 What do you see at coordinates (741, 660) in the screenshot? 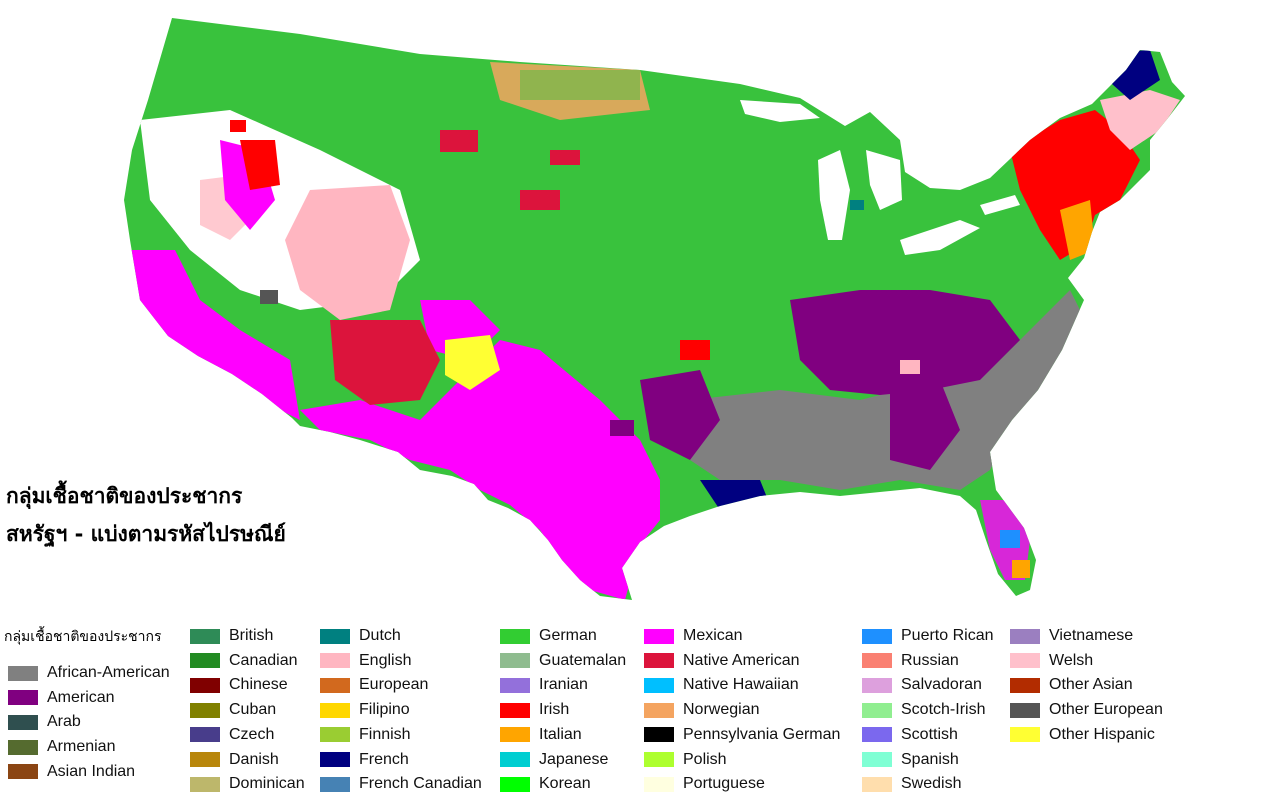
I see `legend-label: Native American` at bounding box center [741, 660].